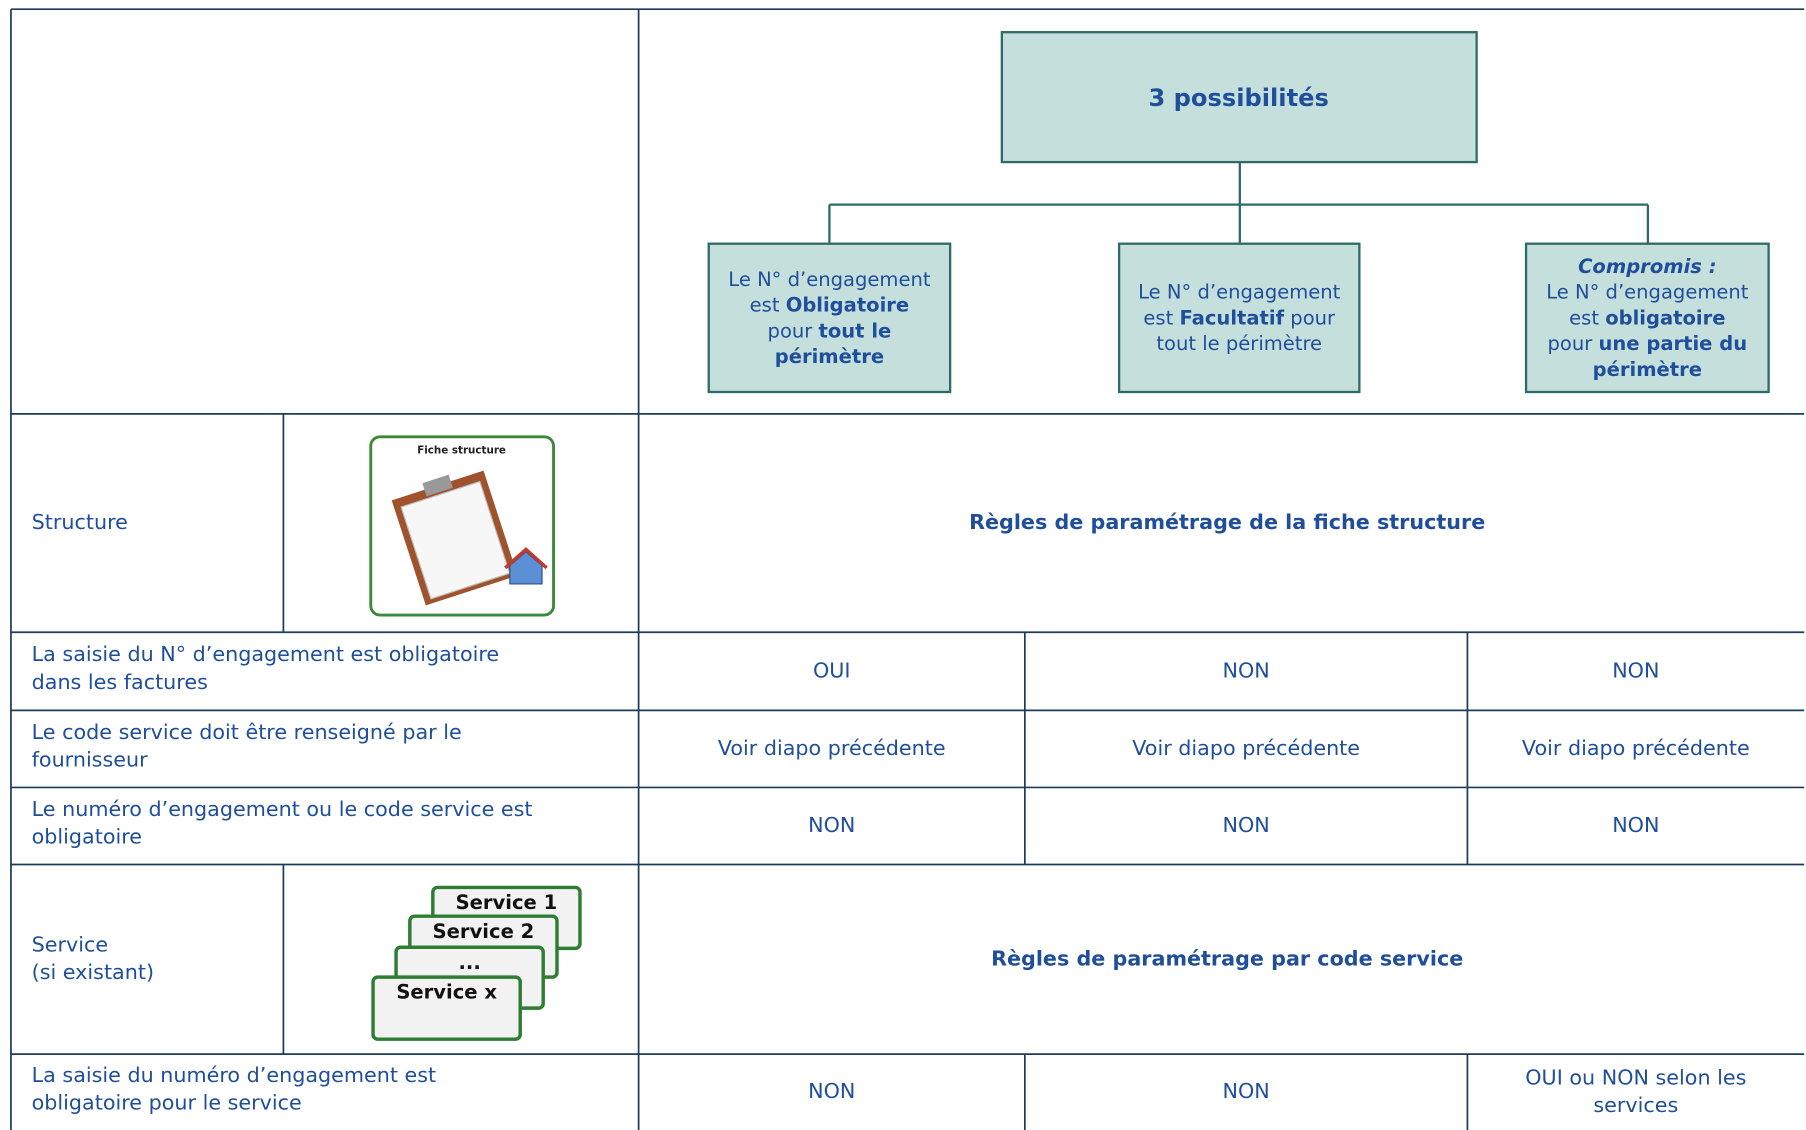 This screenshot has width=1806, height=1130. What do you see at coordinates (1227, 958) in the screenshot?
I see `section-rule: Règles de paramétrage par code service` at bounding box center [1227, 958].